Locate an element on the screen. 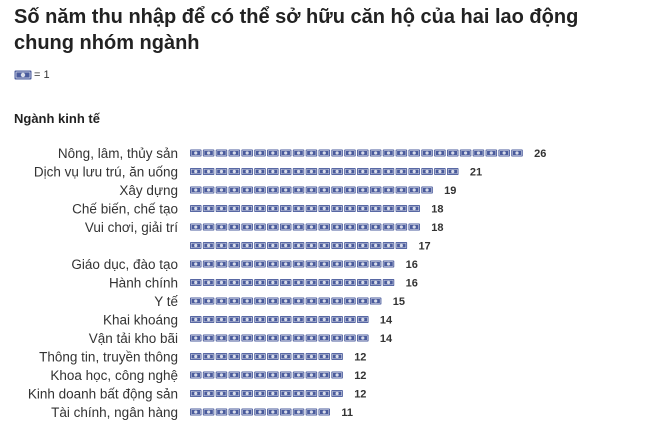 This screenshot has height=430, width=650. bar-row: Khai khoáng 14 is located at coordinates (248, 320).